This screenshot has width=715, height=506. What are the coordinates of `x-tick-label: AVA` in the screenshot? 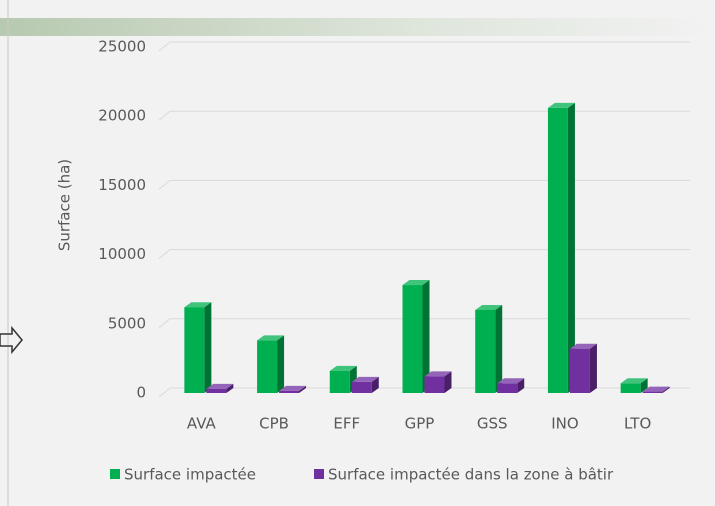 It's located at (202, 424).